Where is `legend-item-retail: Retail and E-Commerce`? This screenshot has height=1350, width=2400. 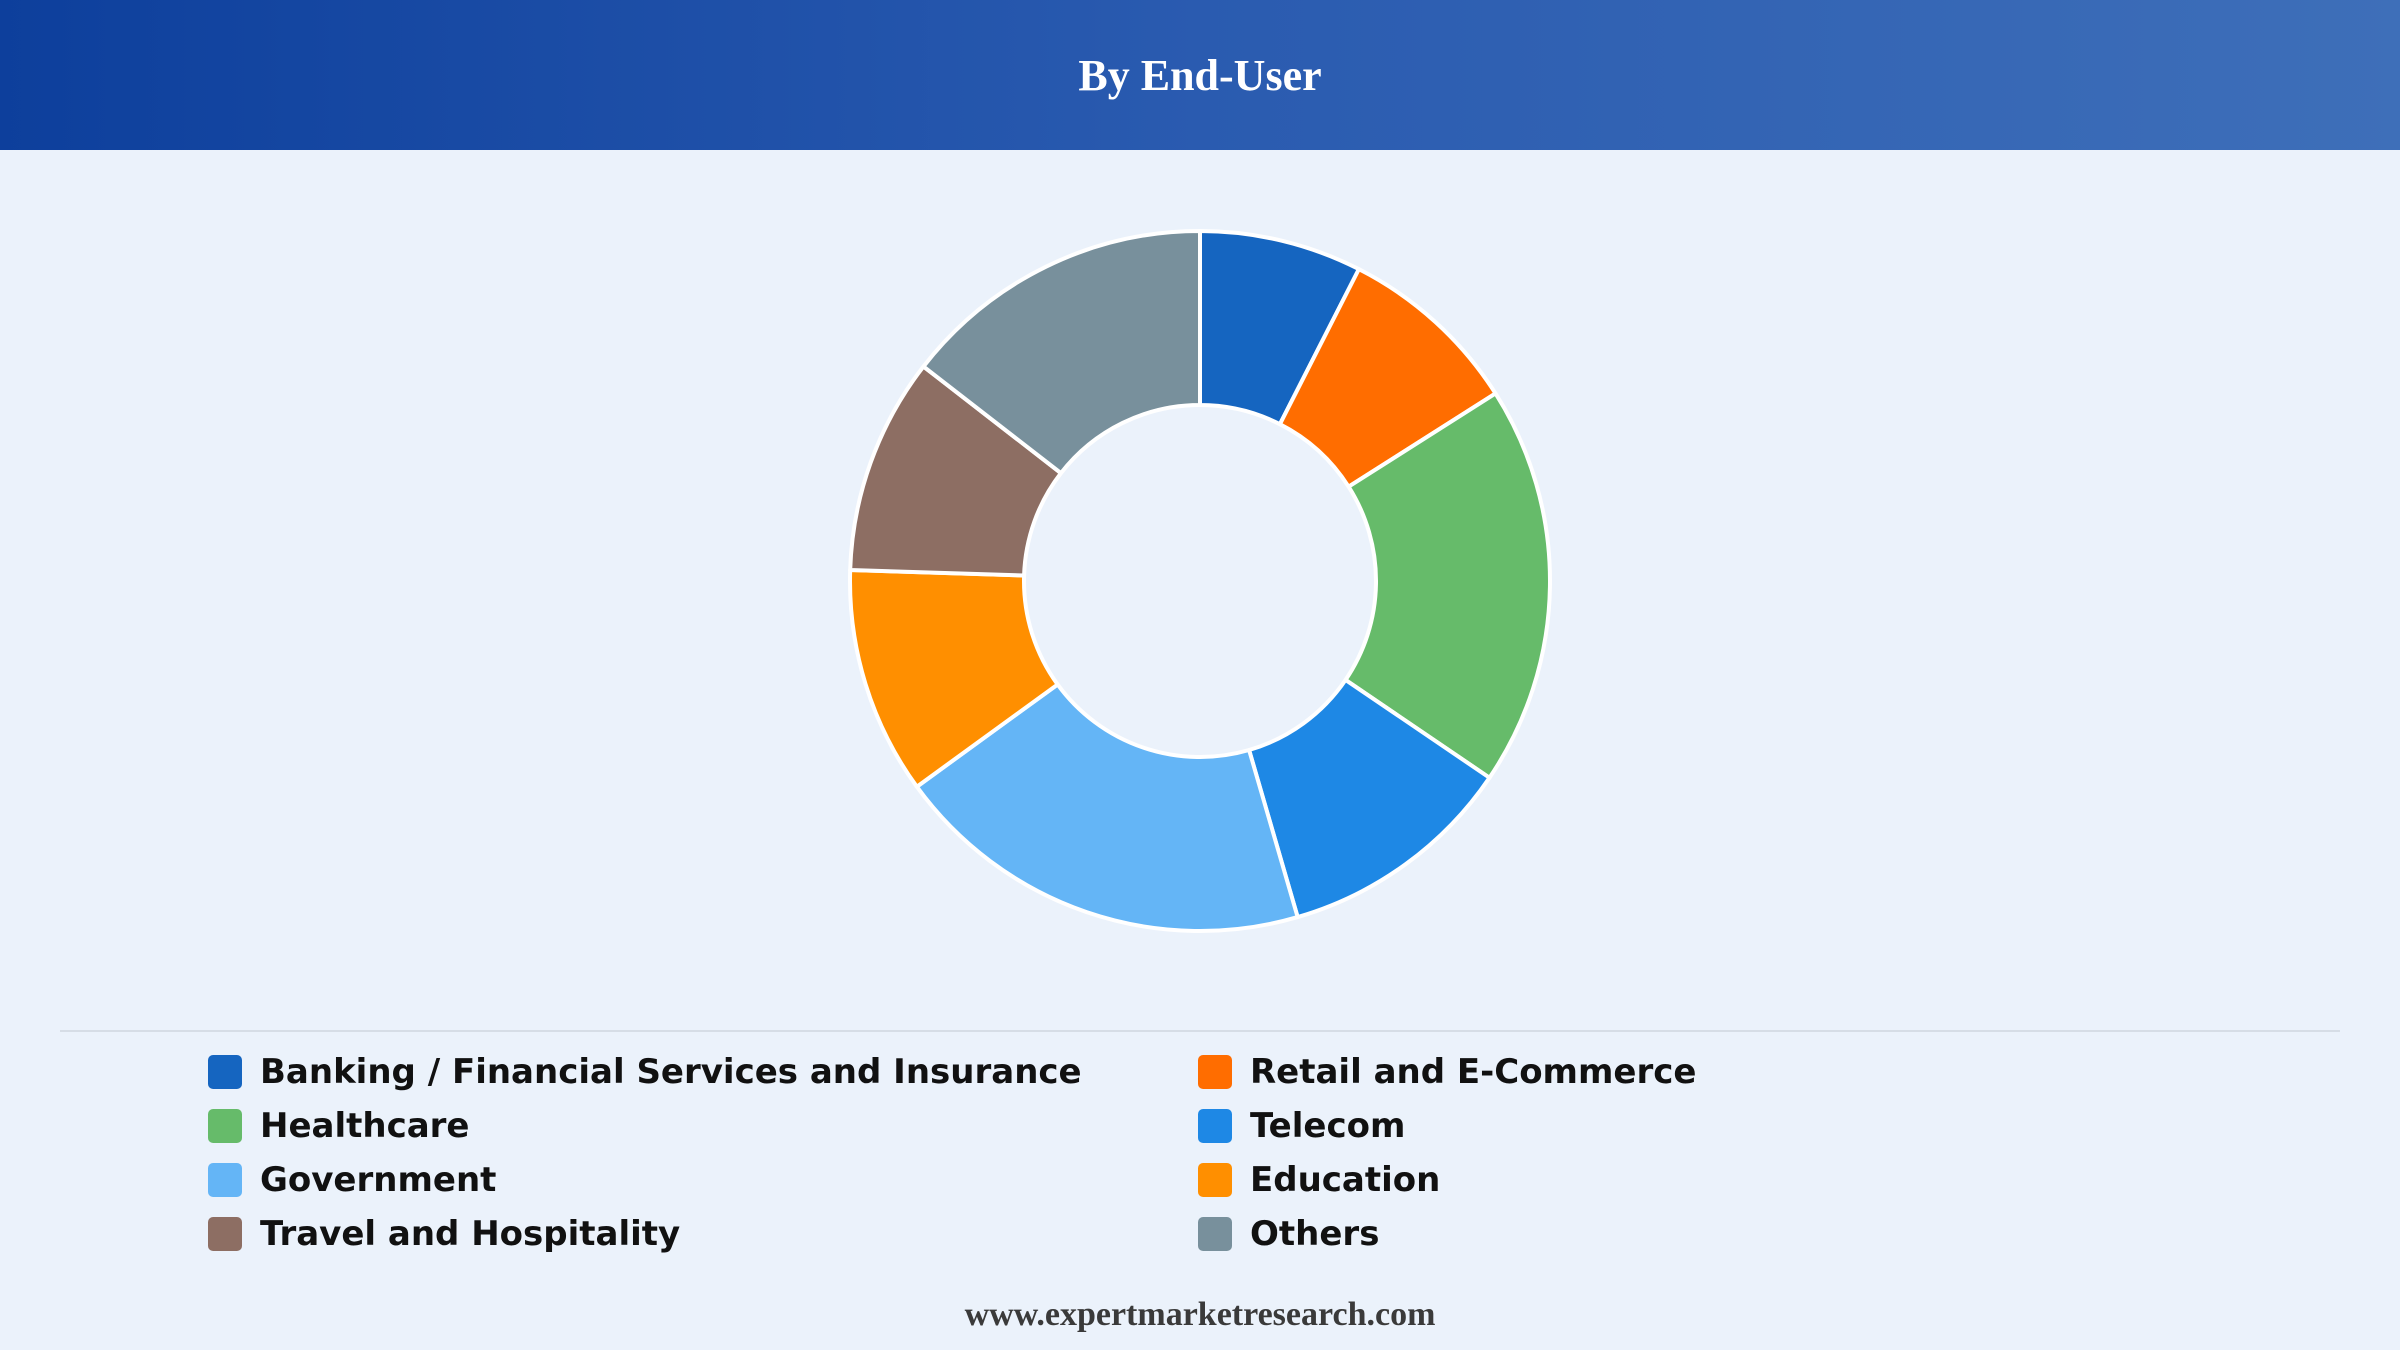
legend-item-retail: Retail and E-Commerce is located at coordinates (1648, 1072).